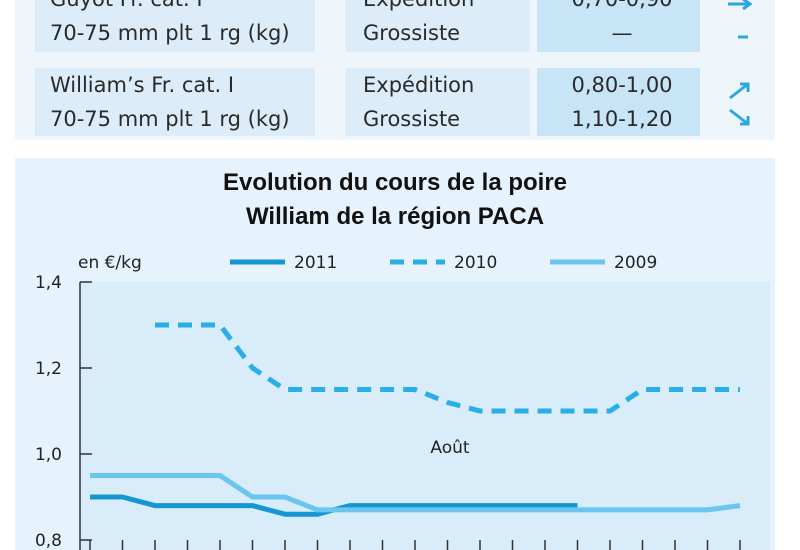 This screenshot has width=800, height=550. Describe the element at coordinates (48, 283) in the screenshot. I see `y-tick-label: 1,4` at that location.